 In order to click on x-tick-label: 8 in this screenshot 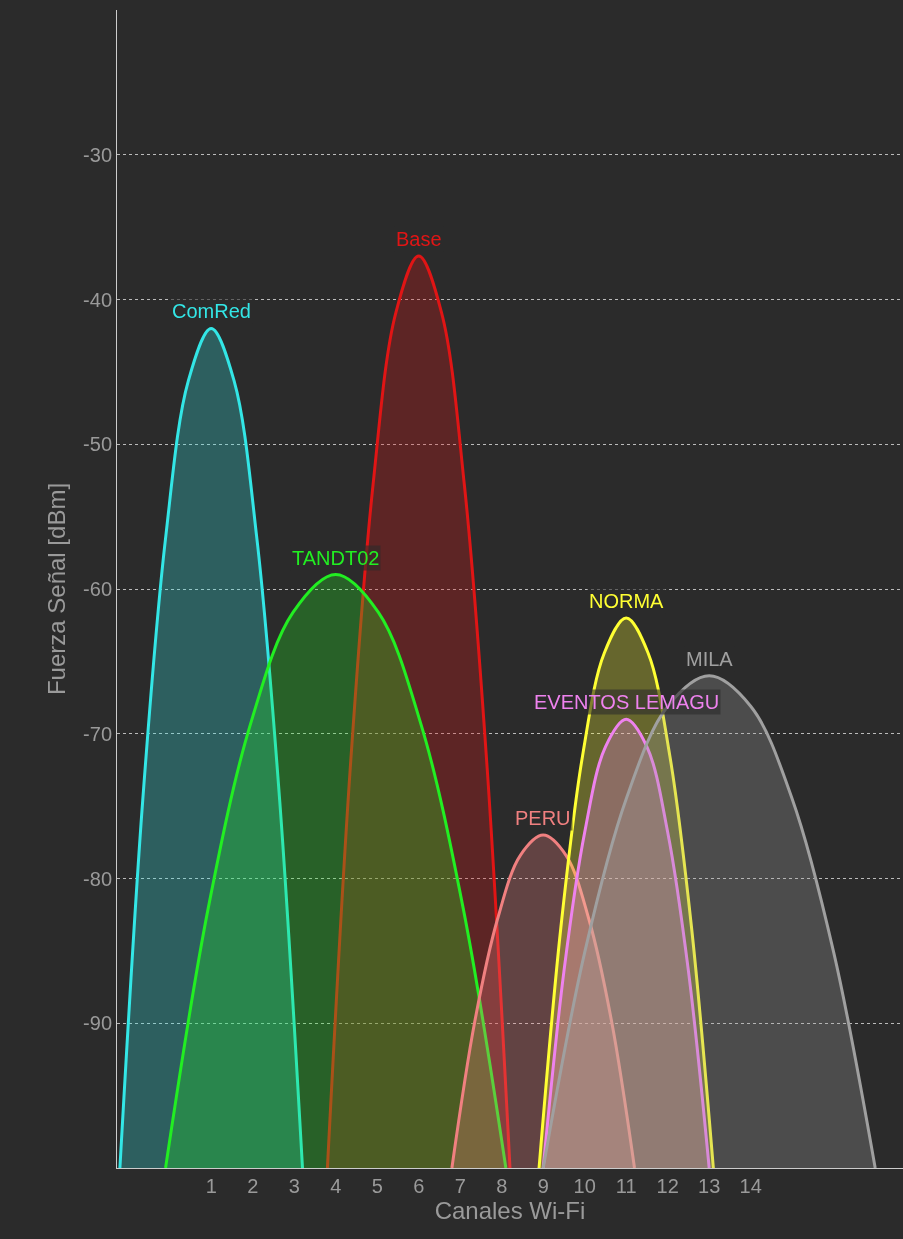, I will do `click(502, 1186)`.